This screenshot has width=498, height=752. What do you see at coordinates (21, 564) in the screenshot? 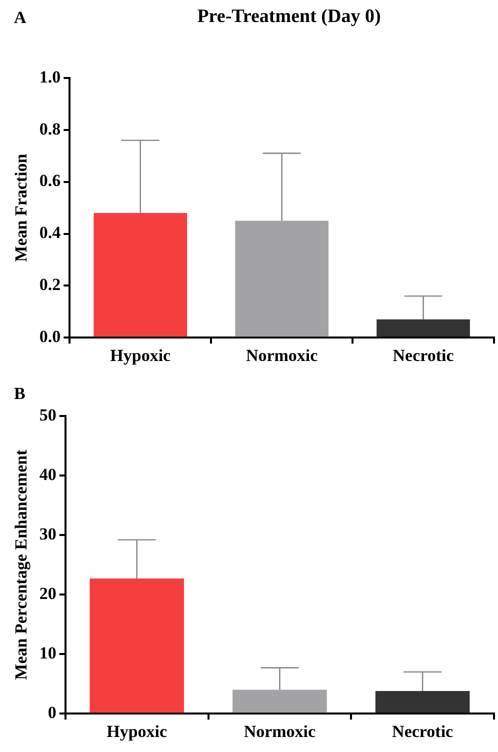
I see `y-axis-title: Mean Percentage Enhancement` at bounding box center [21, 564].